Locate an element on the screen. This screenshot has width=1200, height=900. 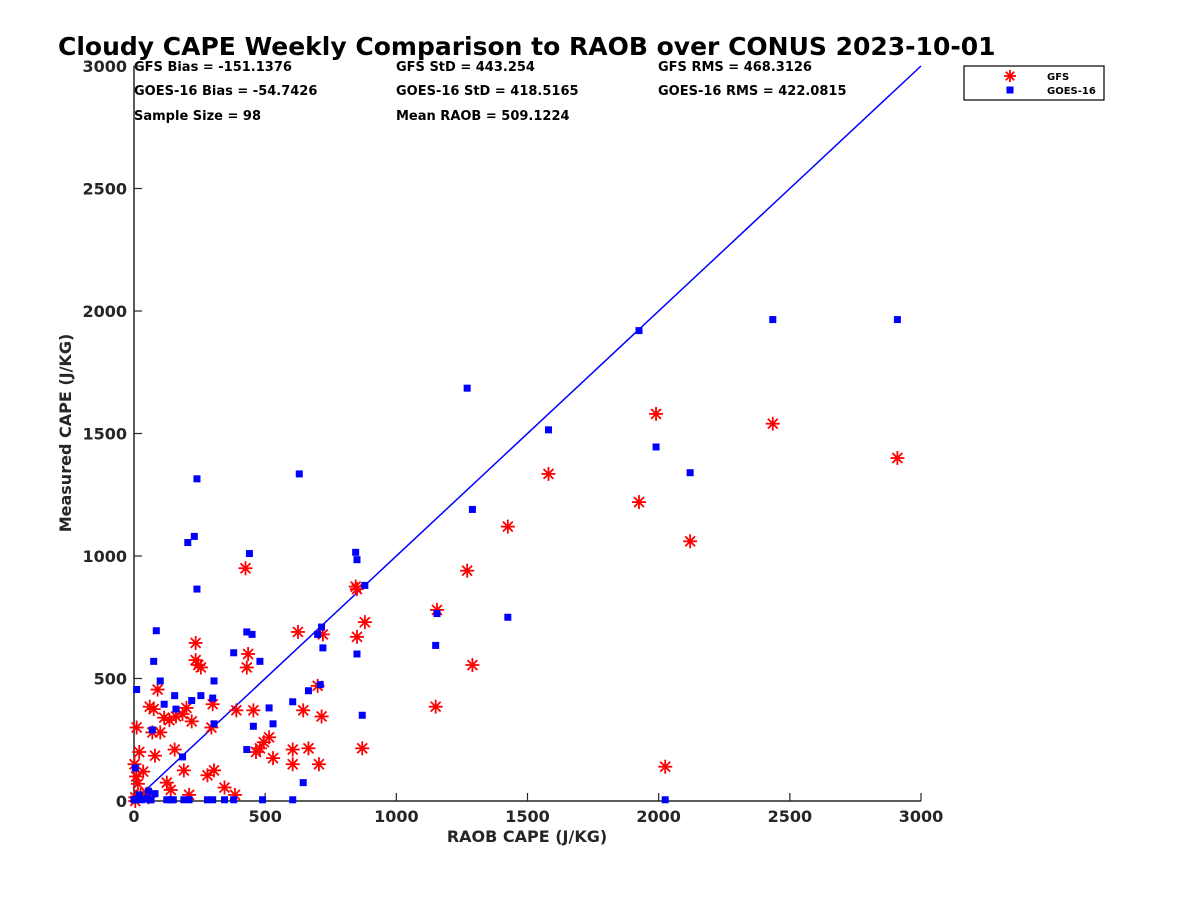
stat-label: GFS StD = 443.254 is located at coordinates (465, 67).